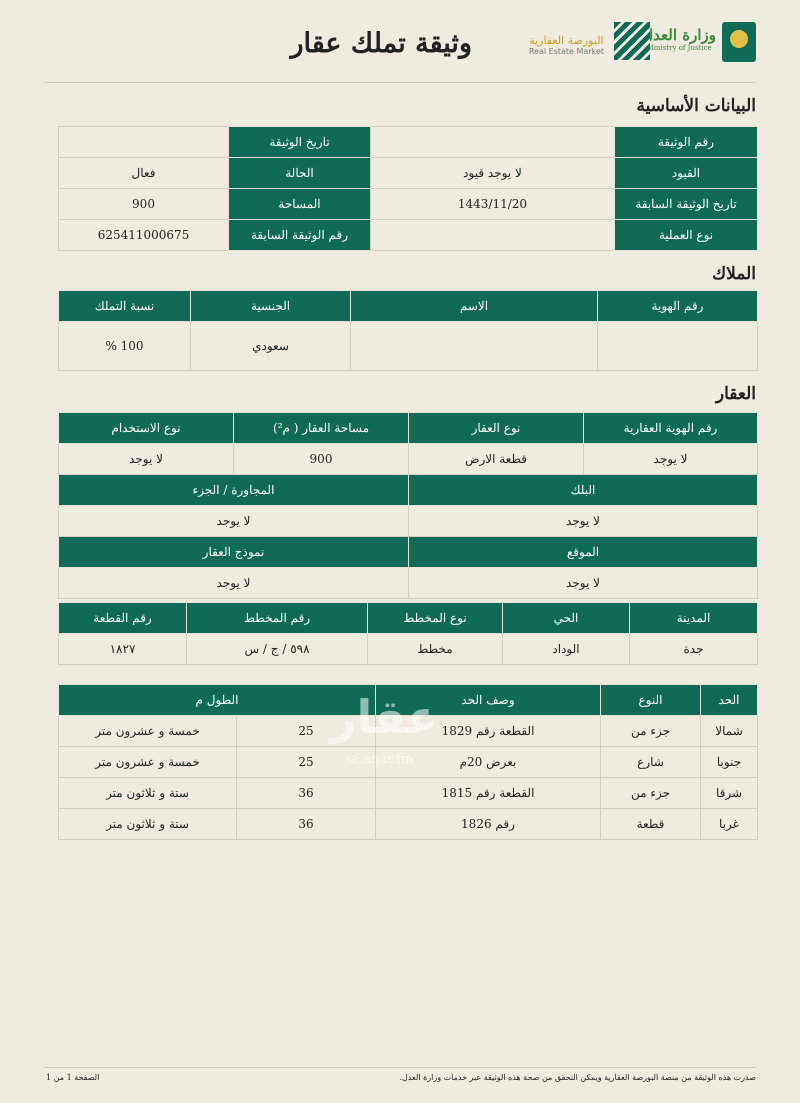  What do you see at coordinates (693, 649) in the screenshot?
I see `table-cell: جدة` at bounding box center [693, 649].